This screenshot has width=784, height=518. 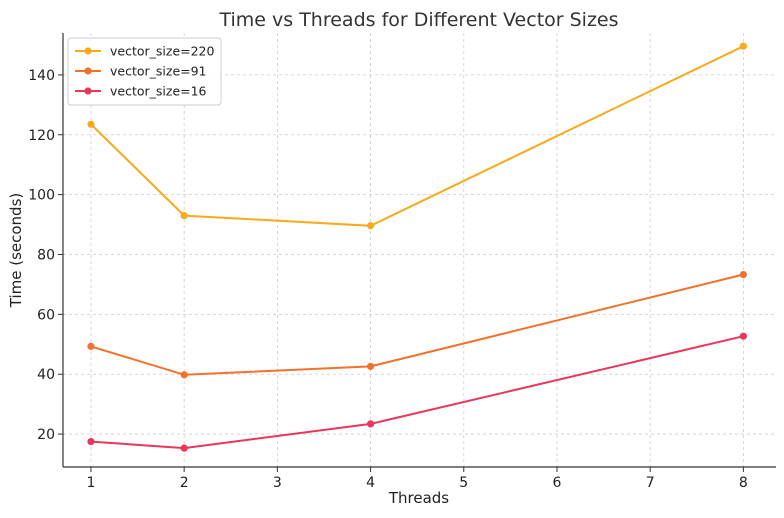 I want to click on legend-box, so click(x=144, y=71).